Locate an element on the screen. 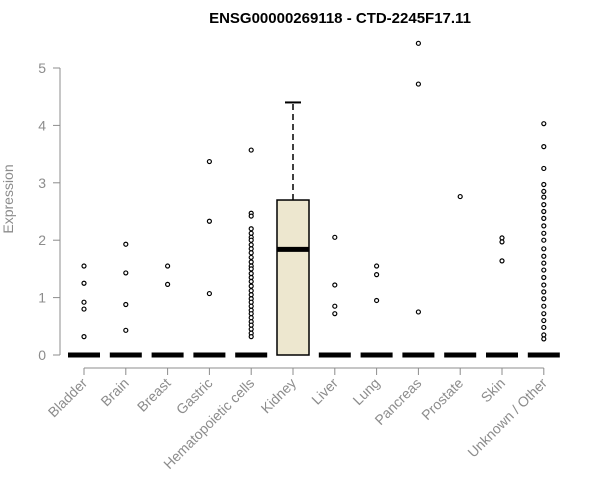 The image size is (600, 500). x-tick-label: Brain is located at coordinates (114, 392).